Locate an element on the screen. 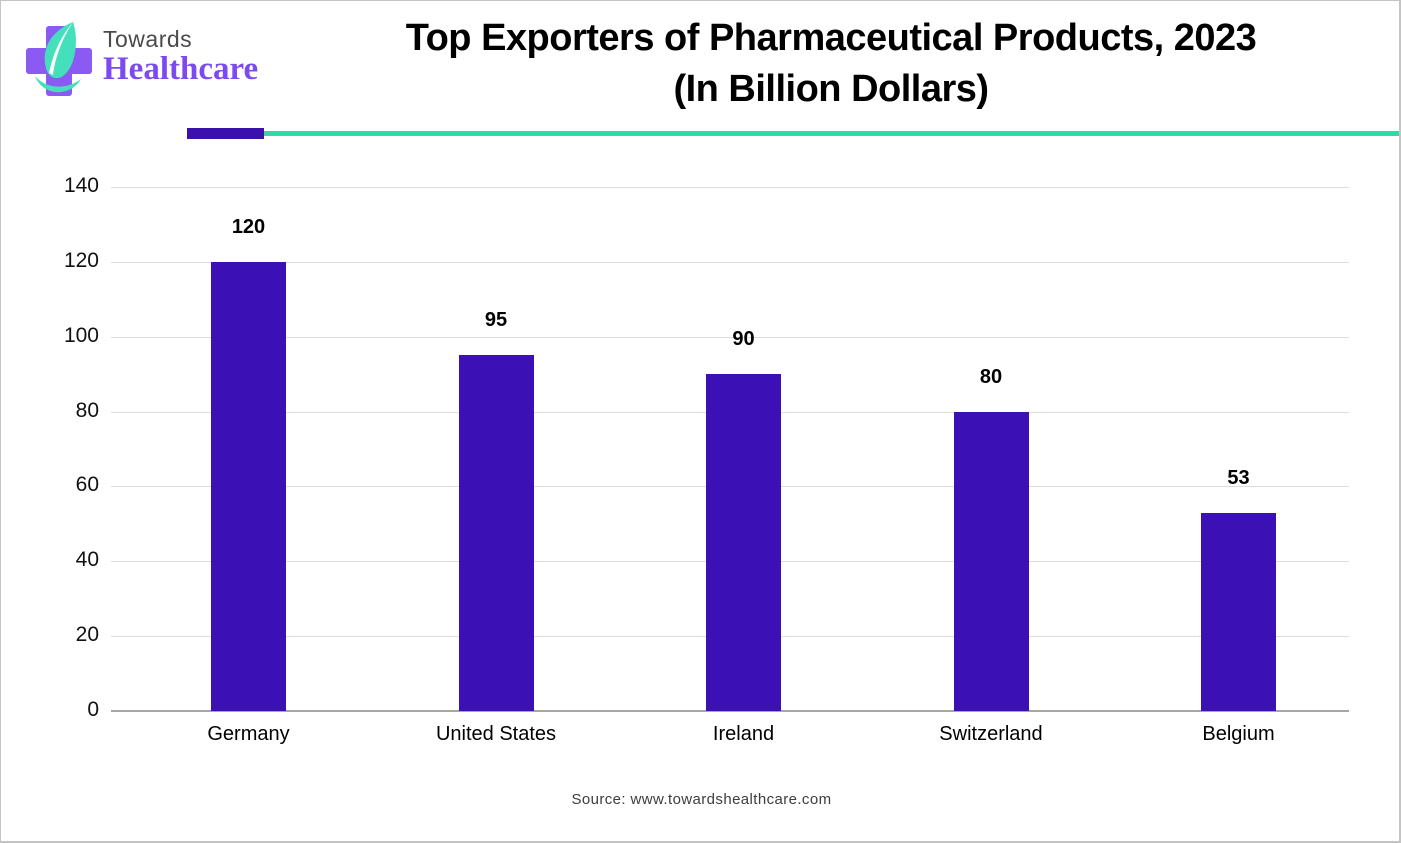 Image resolution: width=1401 pixels, height=843 pixels. logo-wordmark: Towards Healthcare is located at coordinates (180, 57).